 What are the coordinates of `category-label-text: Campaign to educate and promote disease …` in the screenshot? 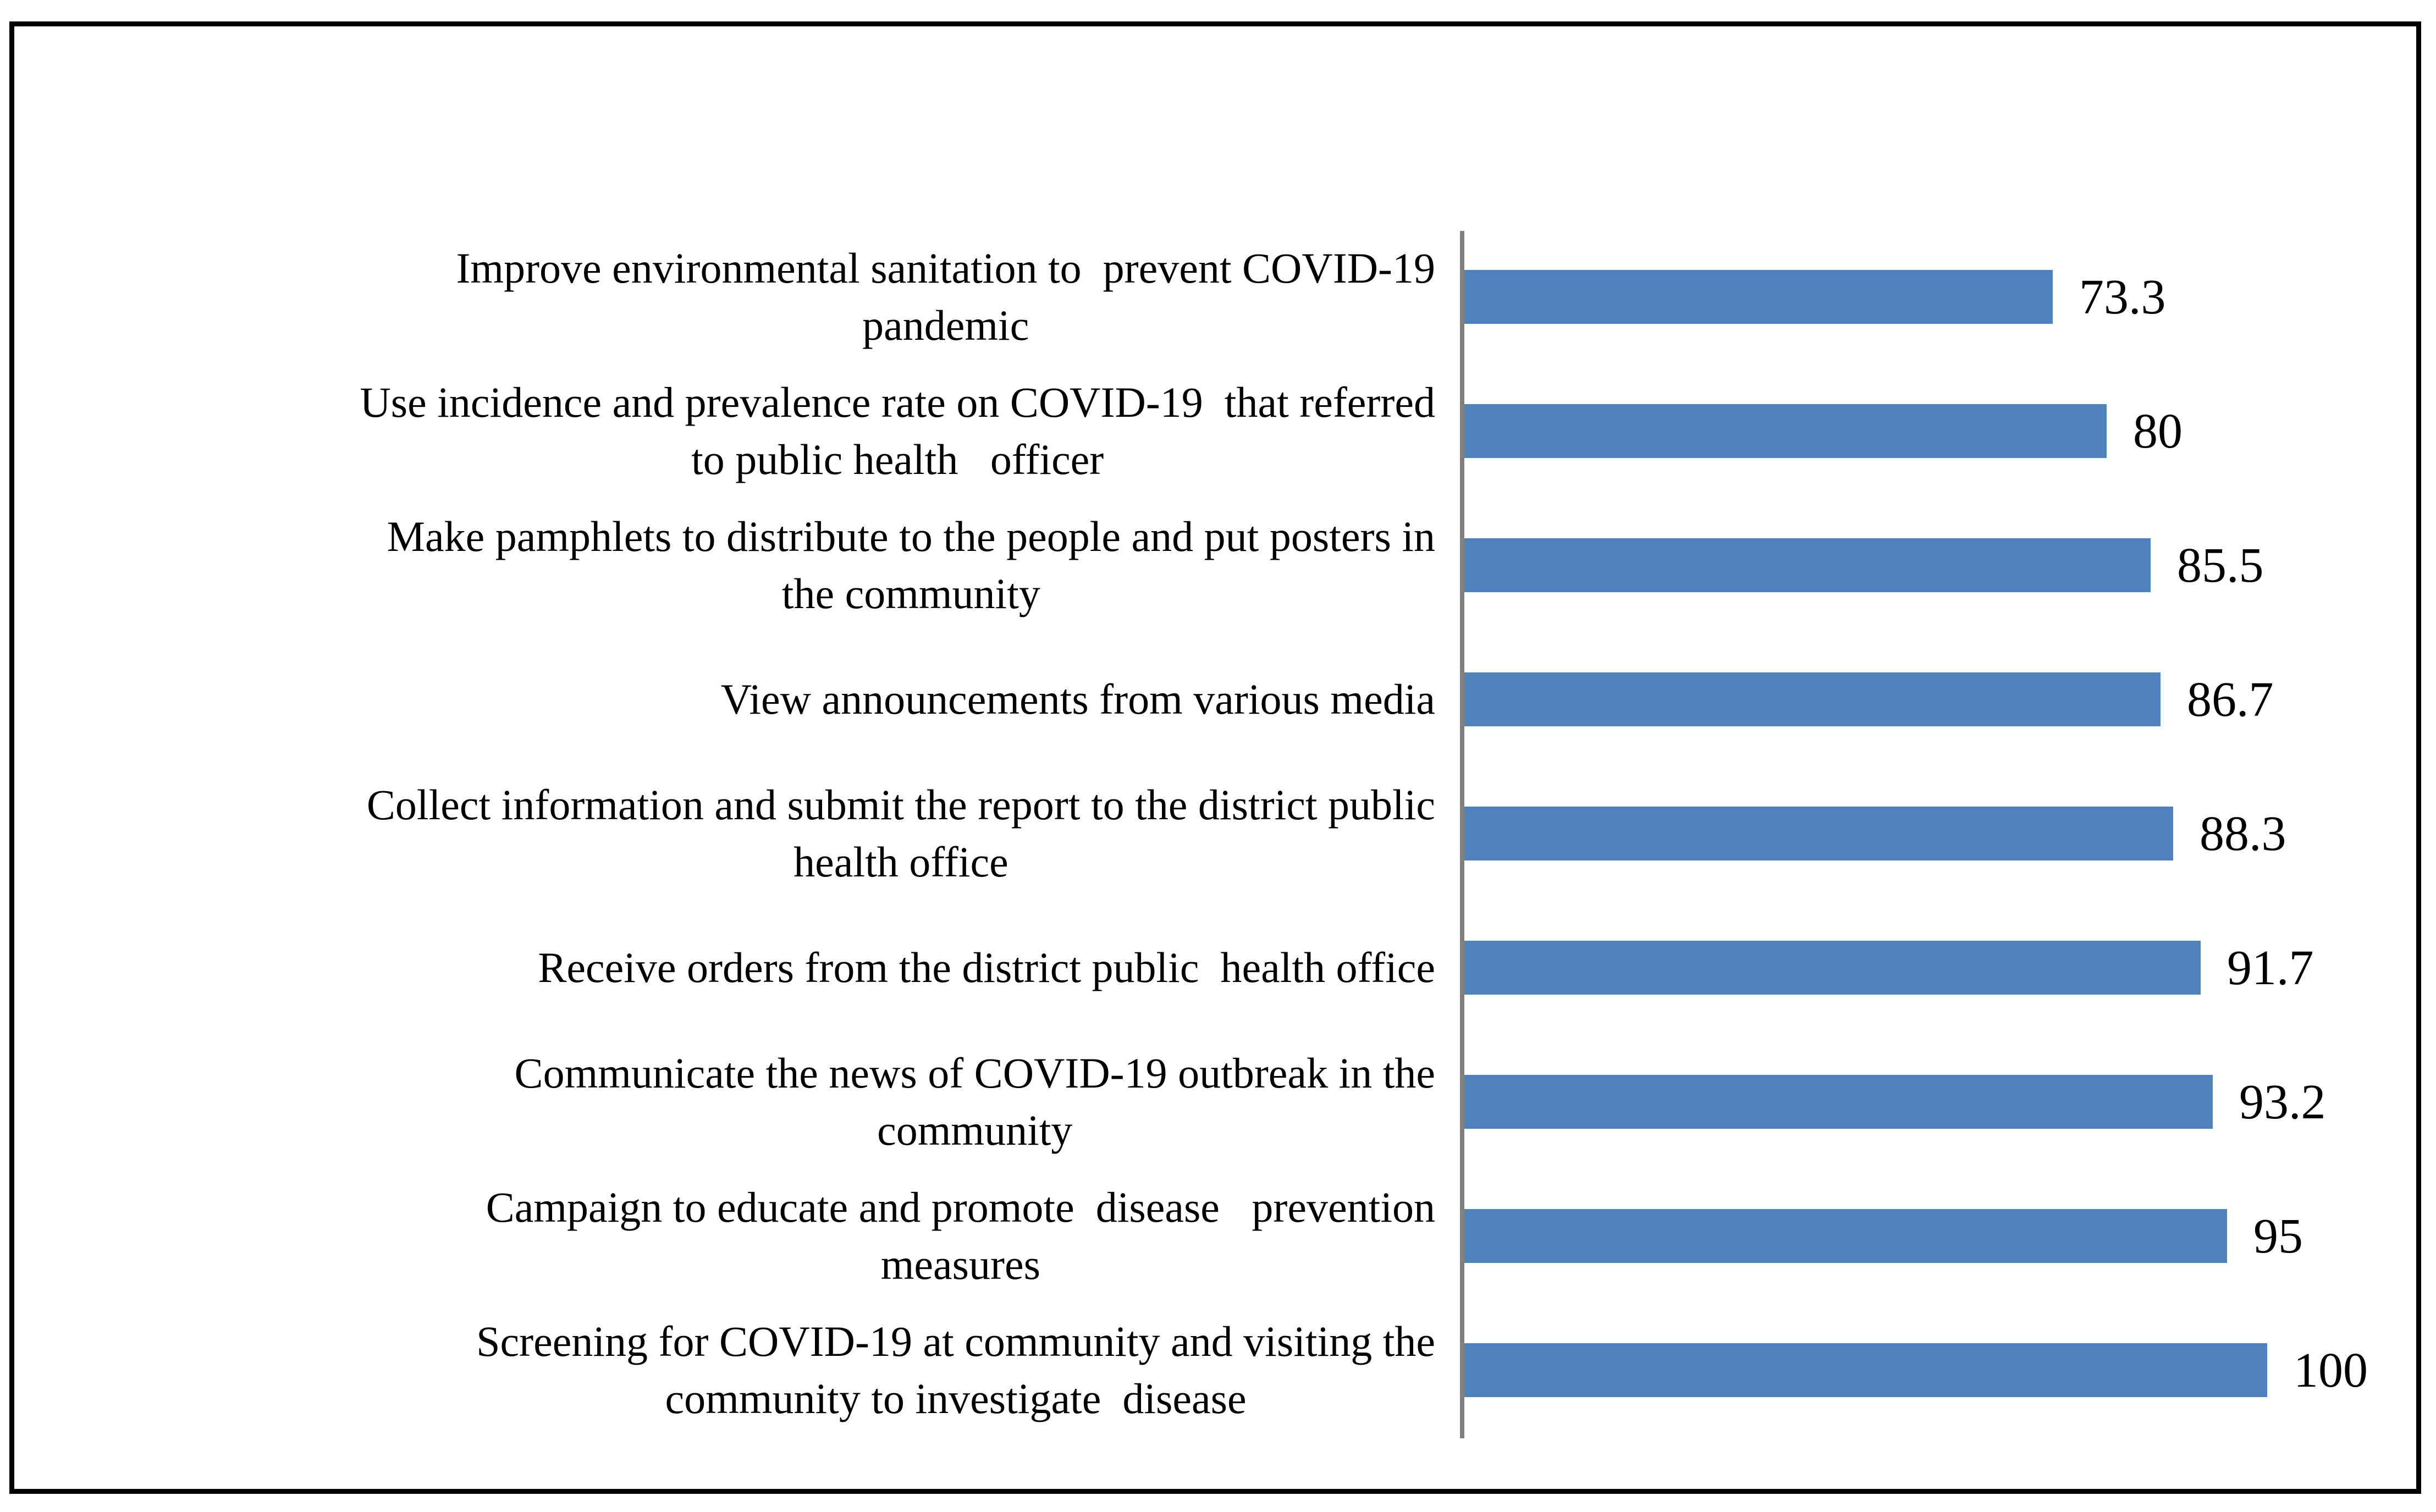 It's located at (960, 1236).